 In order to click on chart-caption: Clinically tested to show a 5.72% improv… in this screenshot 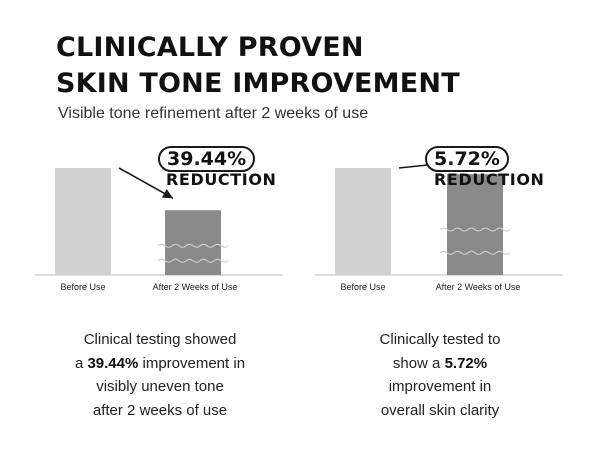, I will do `click(440, 375)`.